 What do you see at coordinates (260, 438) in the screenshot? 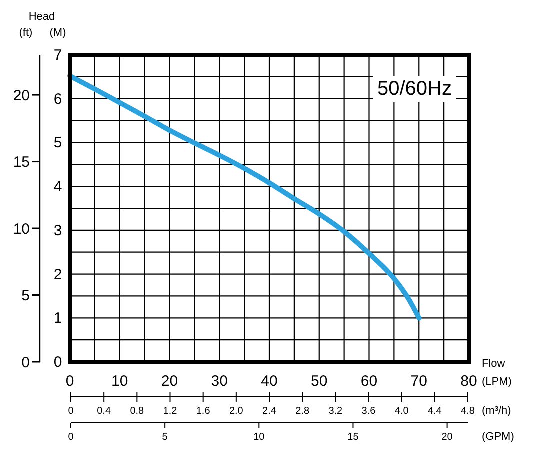
I see `x2-tick-label: 10` at bounding box center [260, 438].